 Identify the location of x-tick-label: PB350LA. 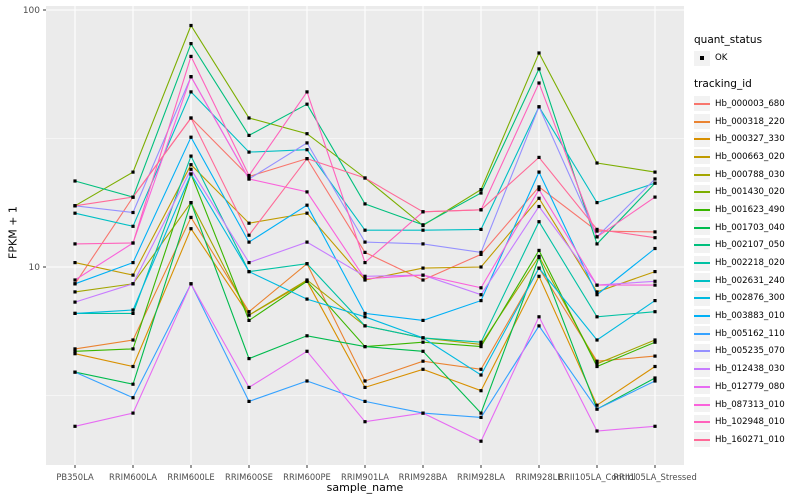
(75, 477).